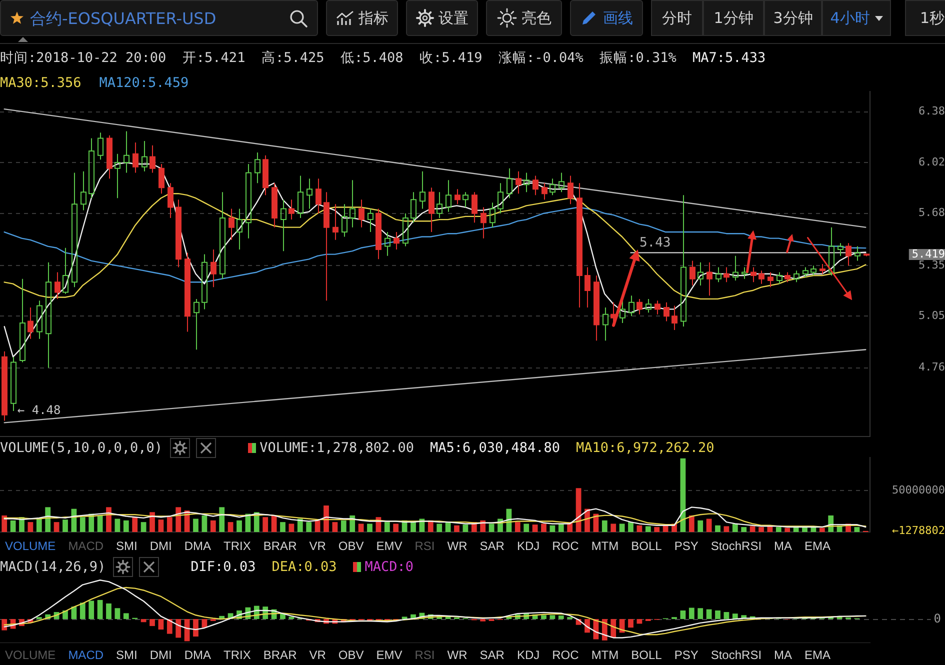 This screenshot has width=945, height=665. What do you see at coordinates (304, 567) in the screenshot?
I see `text: DEA:0.03` at bounding box center [304, 567].